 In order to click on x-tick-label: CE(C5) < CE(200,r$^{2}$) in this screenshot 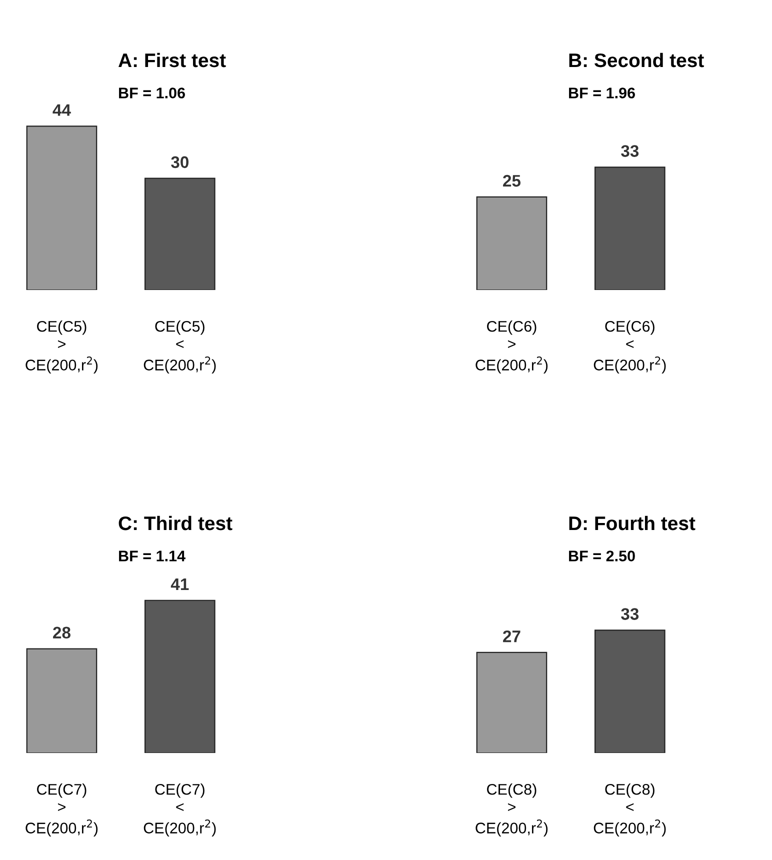, I will do `click(180, 347)`.